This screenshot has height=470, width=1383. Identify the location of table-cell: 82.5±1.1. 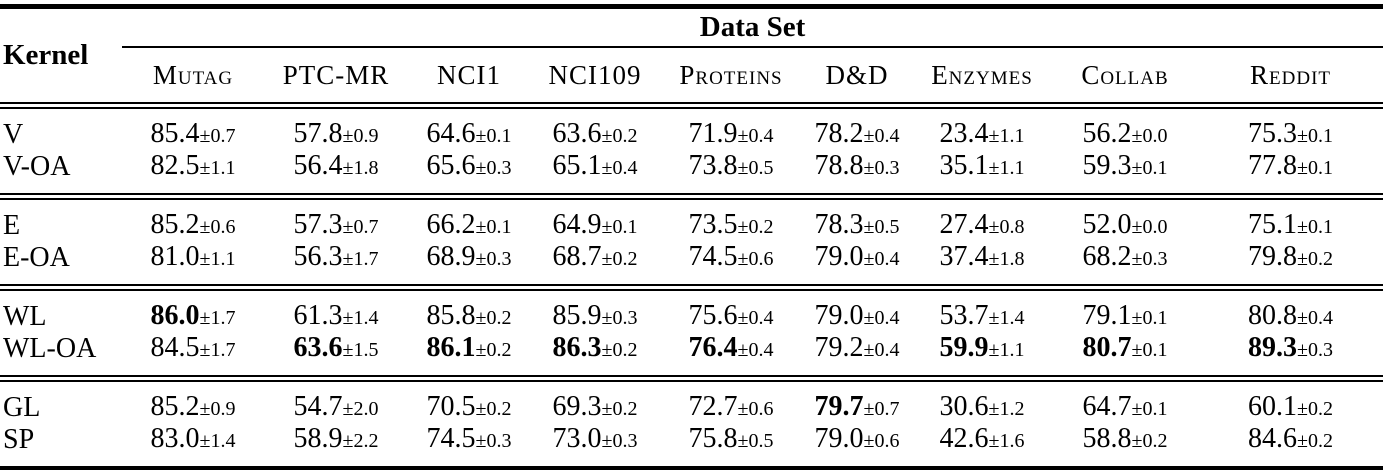
(193, 174).